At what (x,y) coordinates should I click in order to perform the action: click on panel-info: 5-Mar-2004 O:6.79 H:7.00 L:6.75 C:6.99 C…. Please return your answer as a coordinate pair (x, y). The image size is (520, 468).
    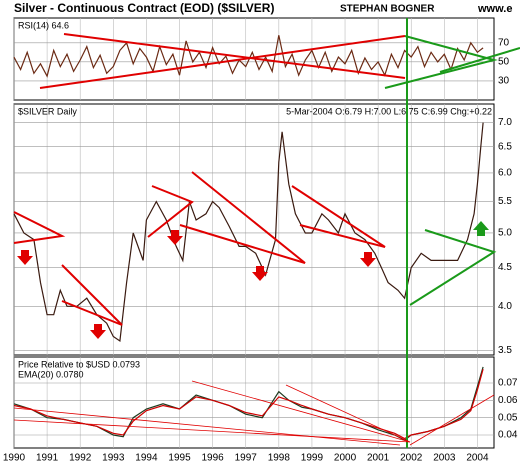
    Looking at the image, I should click on (389, 111).